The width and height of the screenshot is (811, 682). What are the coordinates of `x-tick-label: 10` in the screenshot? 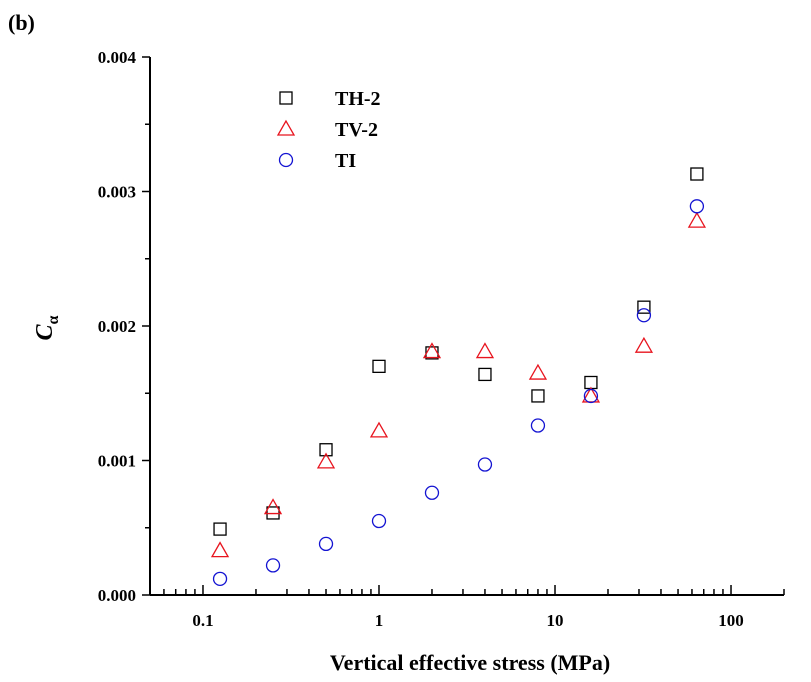 It's located at (555, 620).